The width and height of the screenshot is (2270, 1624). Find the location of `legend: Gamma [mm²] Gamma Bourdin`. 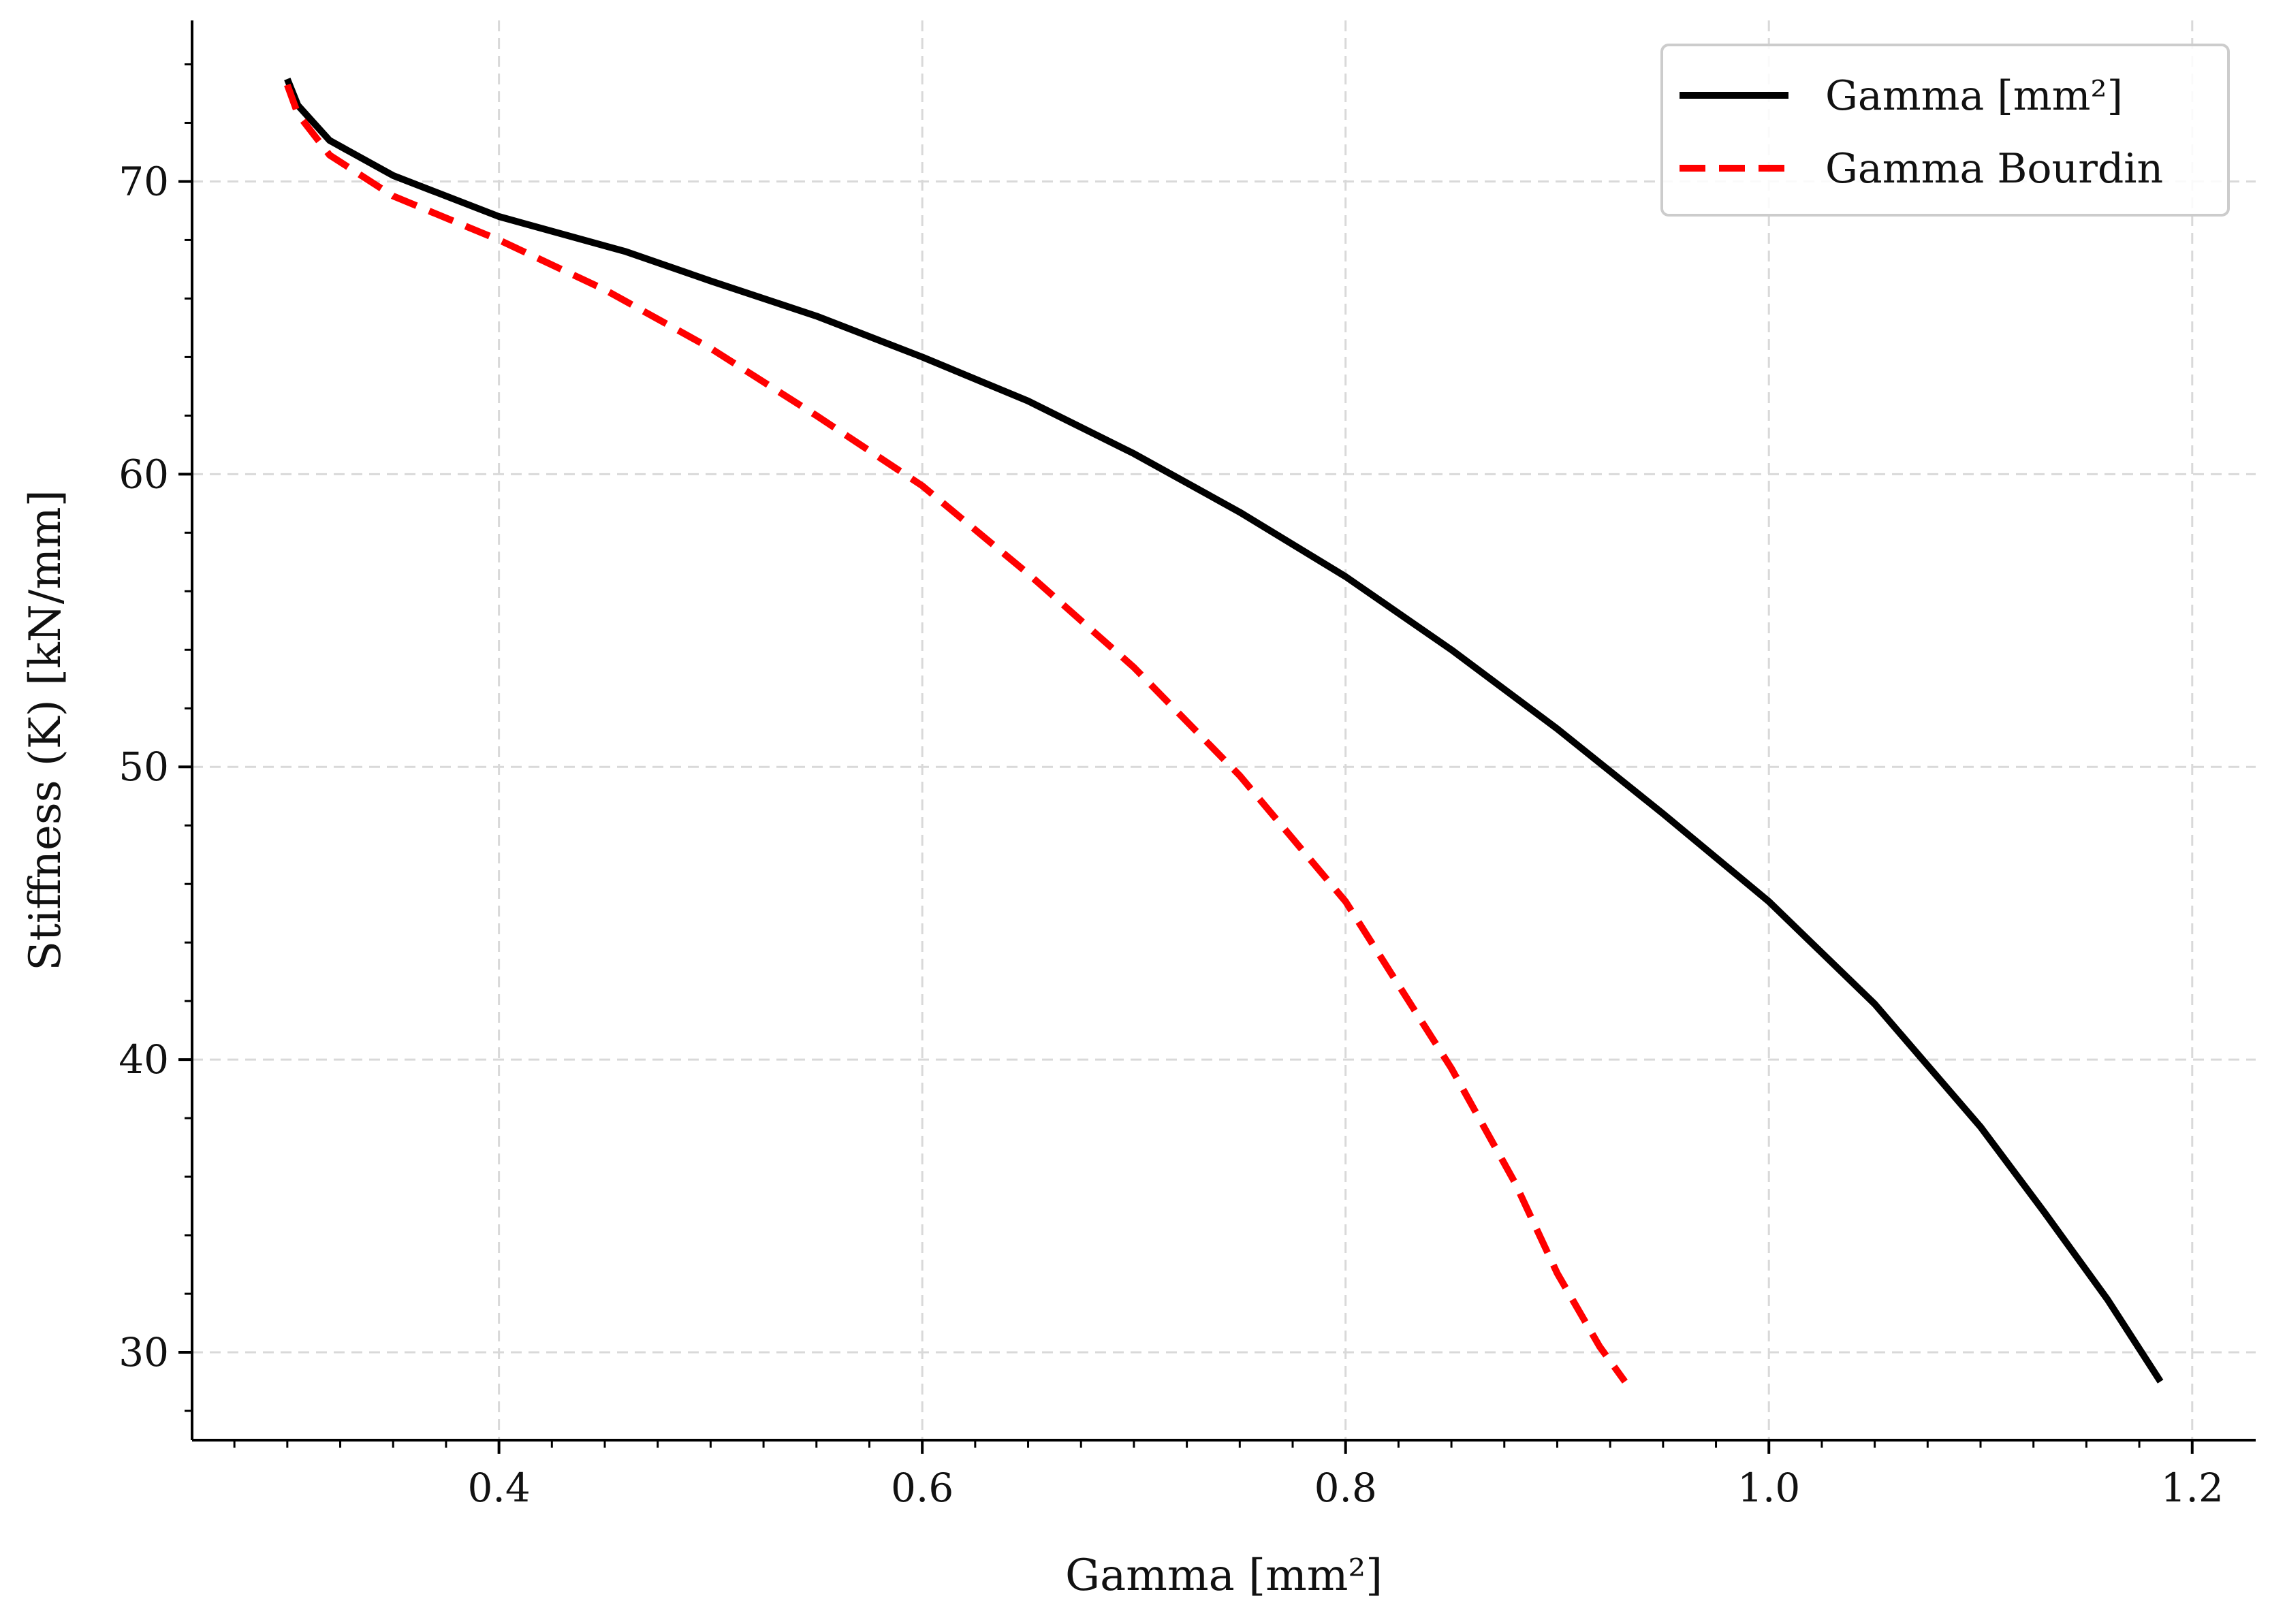

legend: Gamma [mm²] Gamma Bourdin is located at coordinates (1945, 130).